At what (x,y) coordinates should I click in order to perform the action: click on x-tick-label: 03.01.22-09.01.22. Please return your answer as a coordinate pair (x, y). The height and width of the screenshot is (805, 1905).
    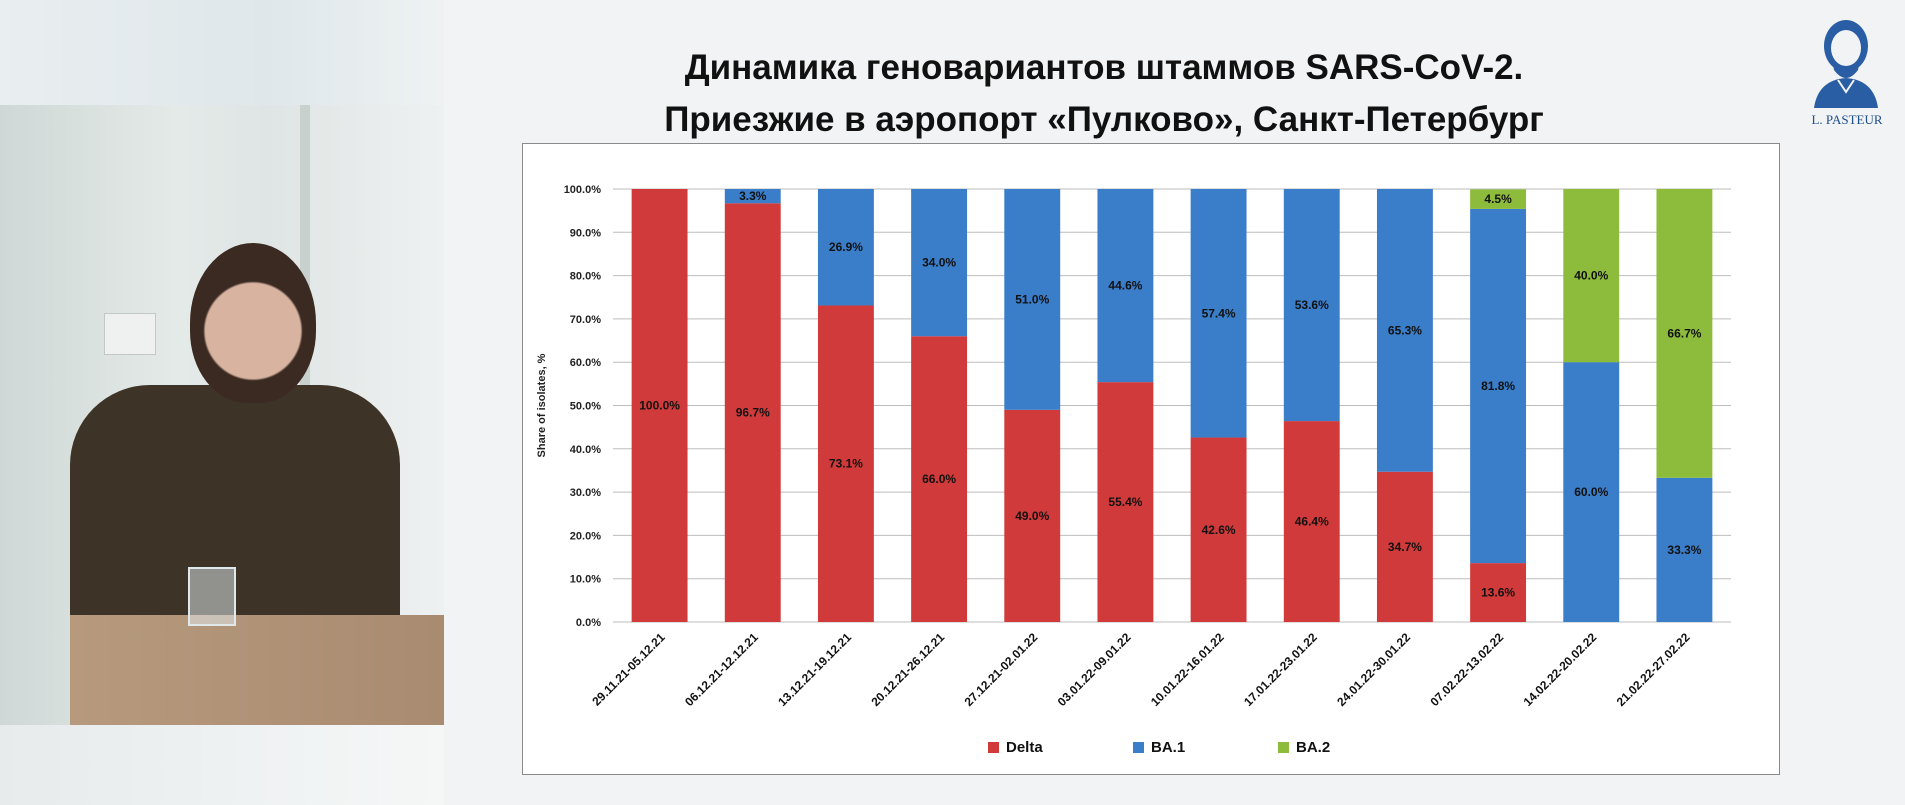
    Looking at the image, I should click on (1094, 669).